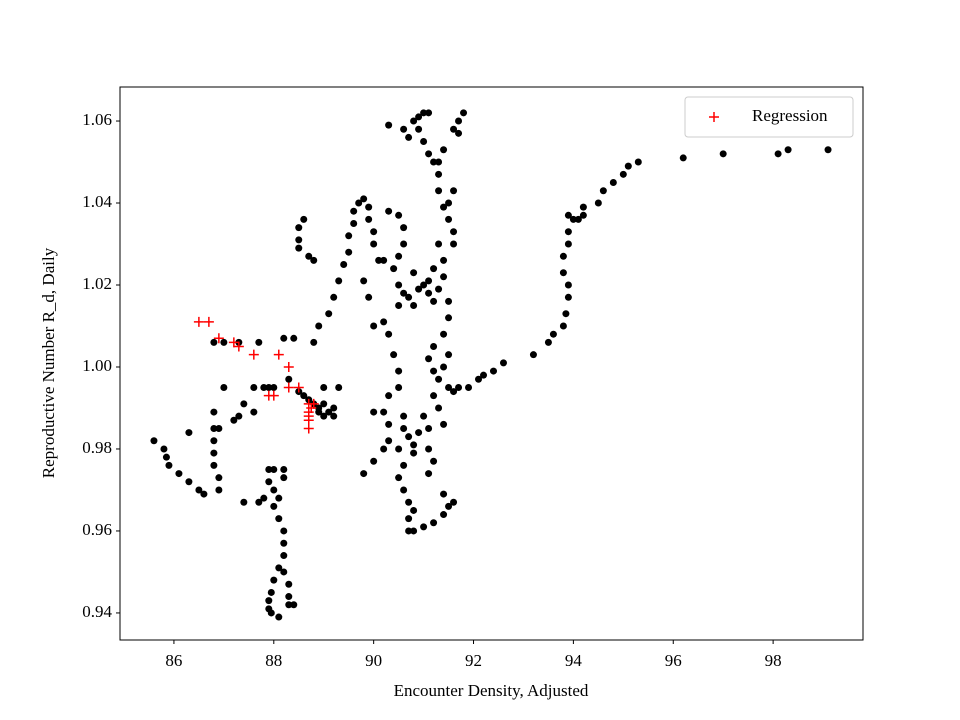 This screenshot has width=960, height=720. Describe the element at coordinates (97, 529) in the screenshot. I see `y-tick-label: 0.96` at that location.